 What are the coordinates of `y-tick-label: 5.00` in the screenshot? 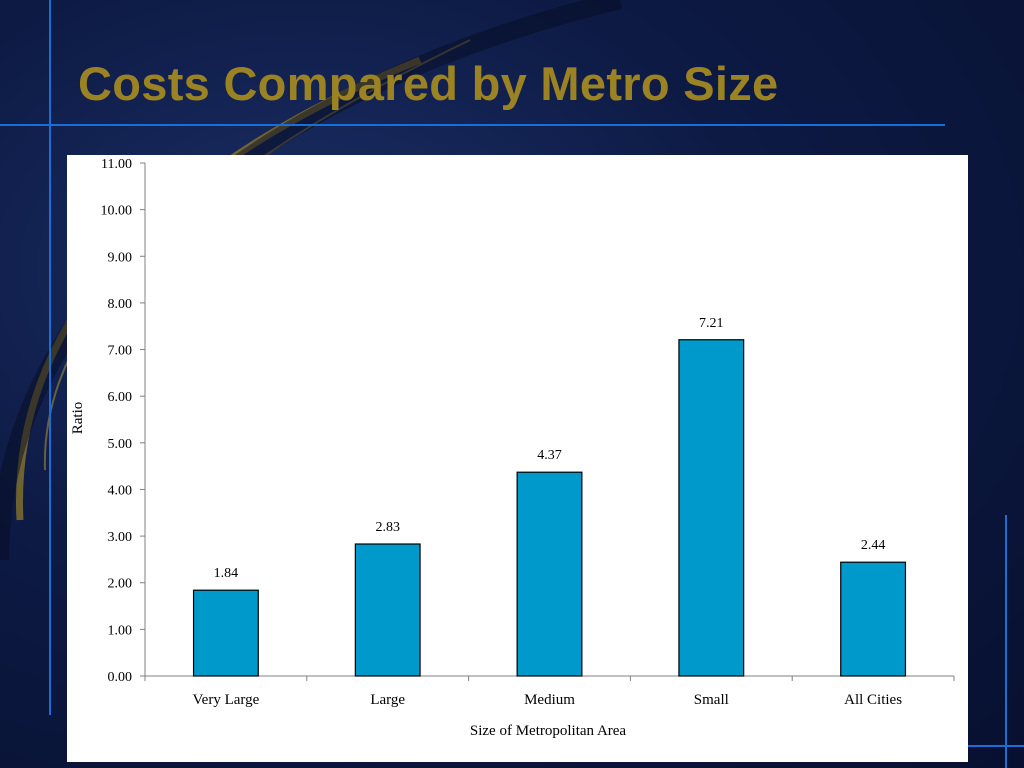 It's located at (120, 444).